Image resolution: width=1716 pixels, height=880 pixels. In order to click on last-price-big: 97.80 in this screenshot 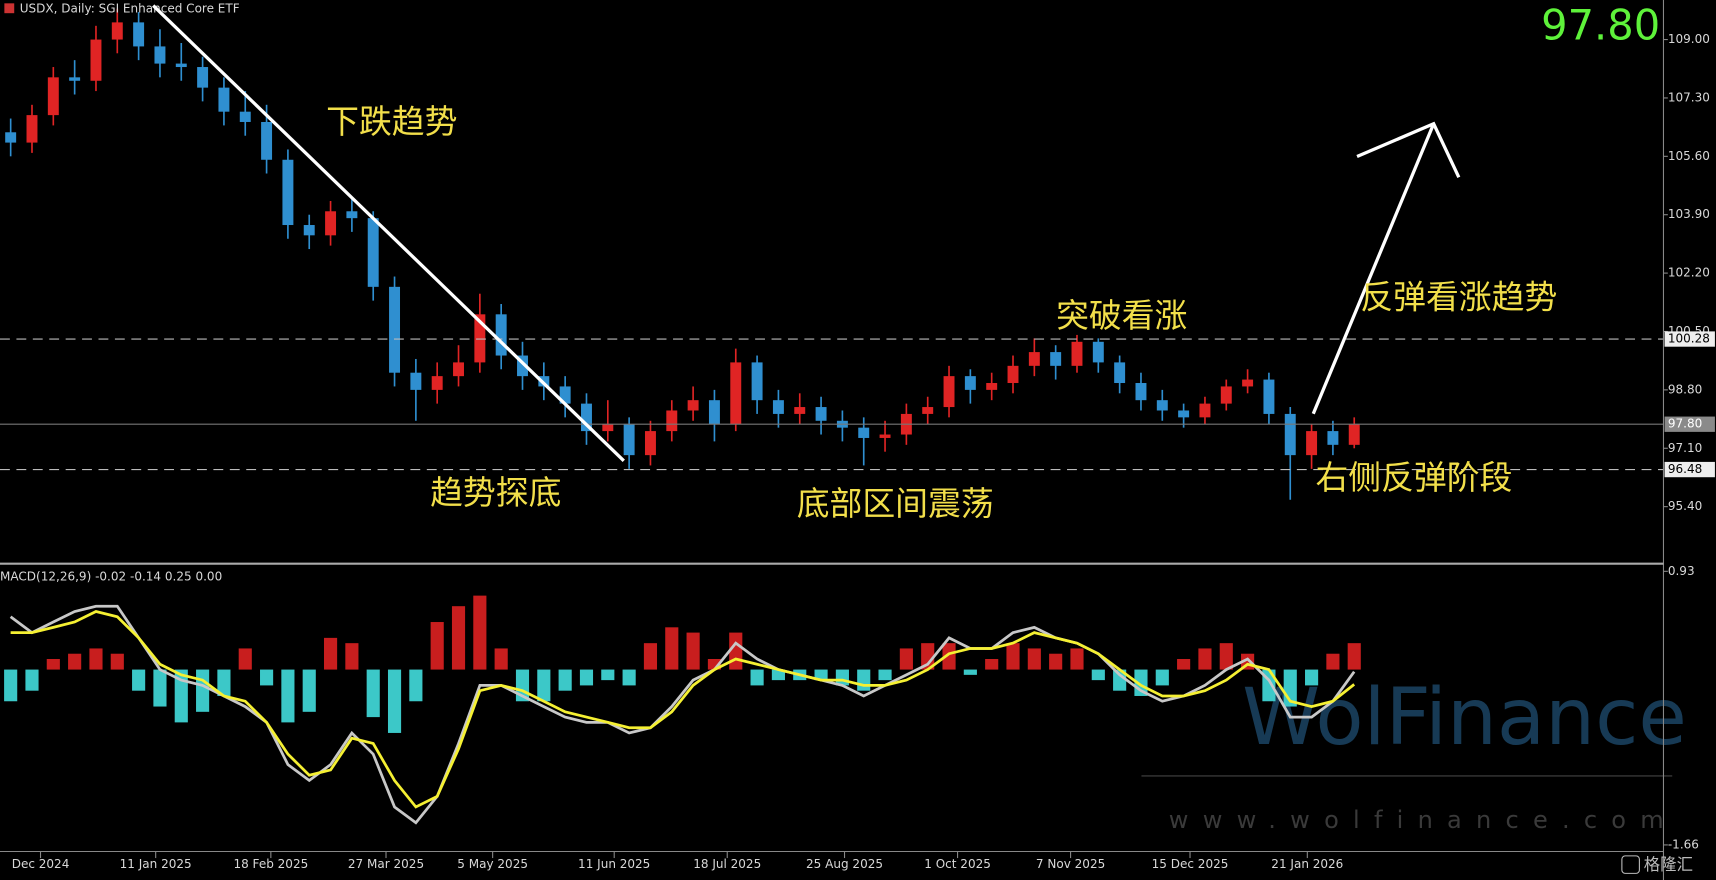, I will do `click(1600, 25)`.